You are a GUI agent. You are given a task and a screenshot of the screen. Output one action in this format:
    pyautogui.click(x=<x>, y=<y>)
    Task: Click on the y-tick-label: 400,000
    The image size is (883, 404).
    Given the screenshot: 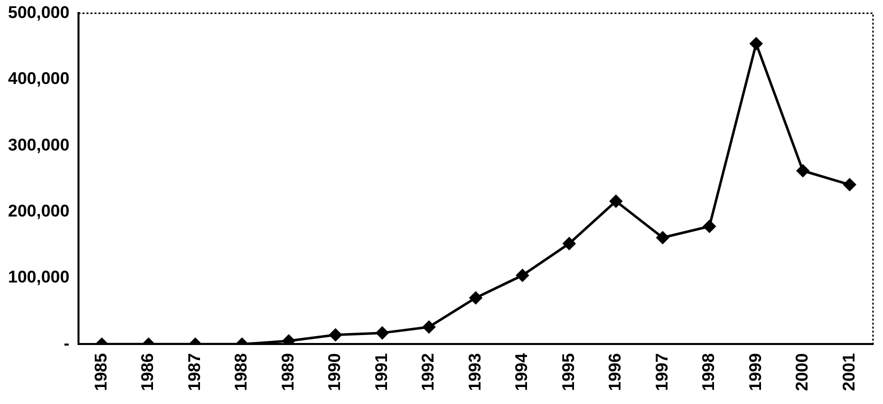 What is the action you would take?
    pyautogui.click(x=39, y=78)
    